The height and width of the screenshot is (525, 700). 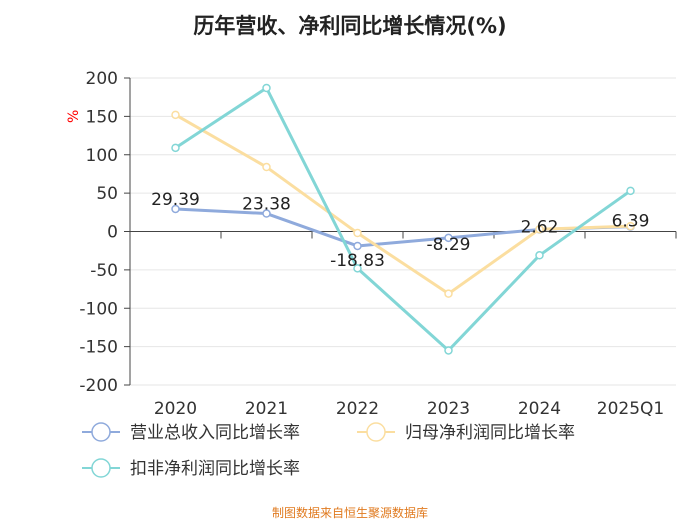 What do you see at coordinates (98, 309) in the screenshot?
I see `y-tick-label: -100` at bounding box center [98, 309].